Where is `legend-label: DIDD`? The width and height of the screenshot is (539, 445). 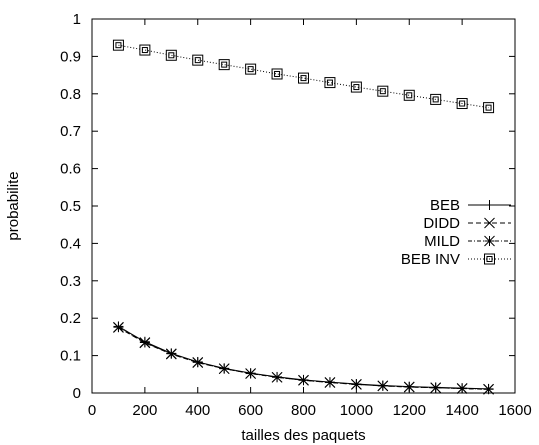
legend-label: DIDD is located at coordinates (441, 223).